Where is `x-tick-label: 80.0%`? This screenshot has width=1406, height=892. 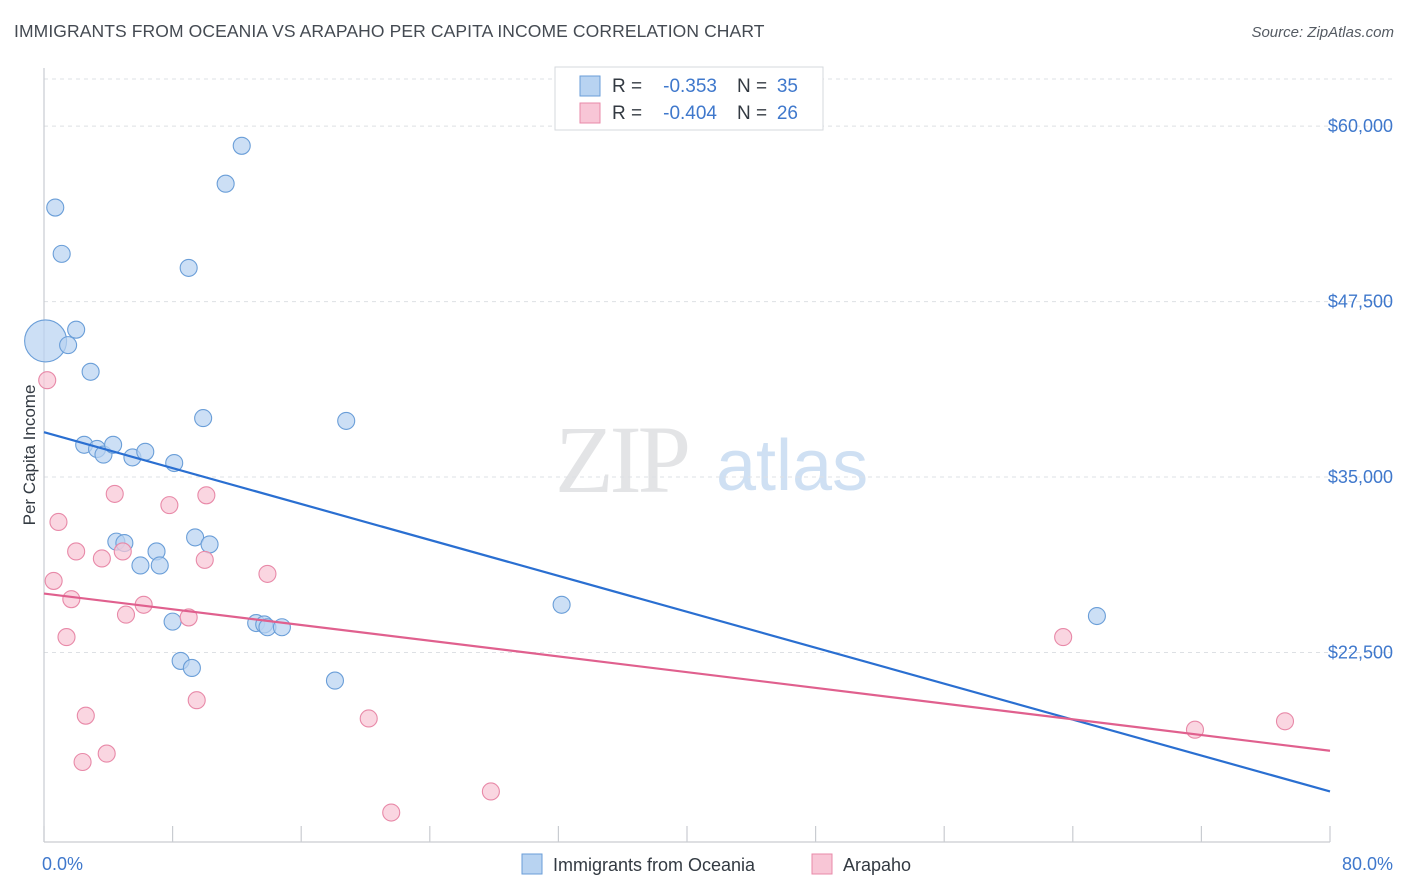 x-tick-label: 80.0% is located at coordinates (1367, 864).